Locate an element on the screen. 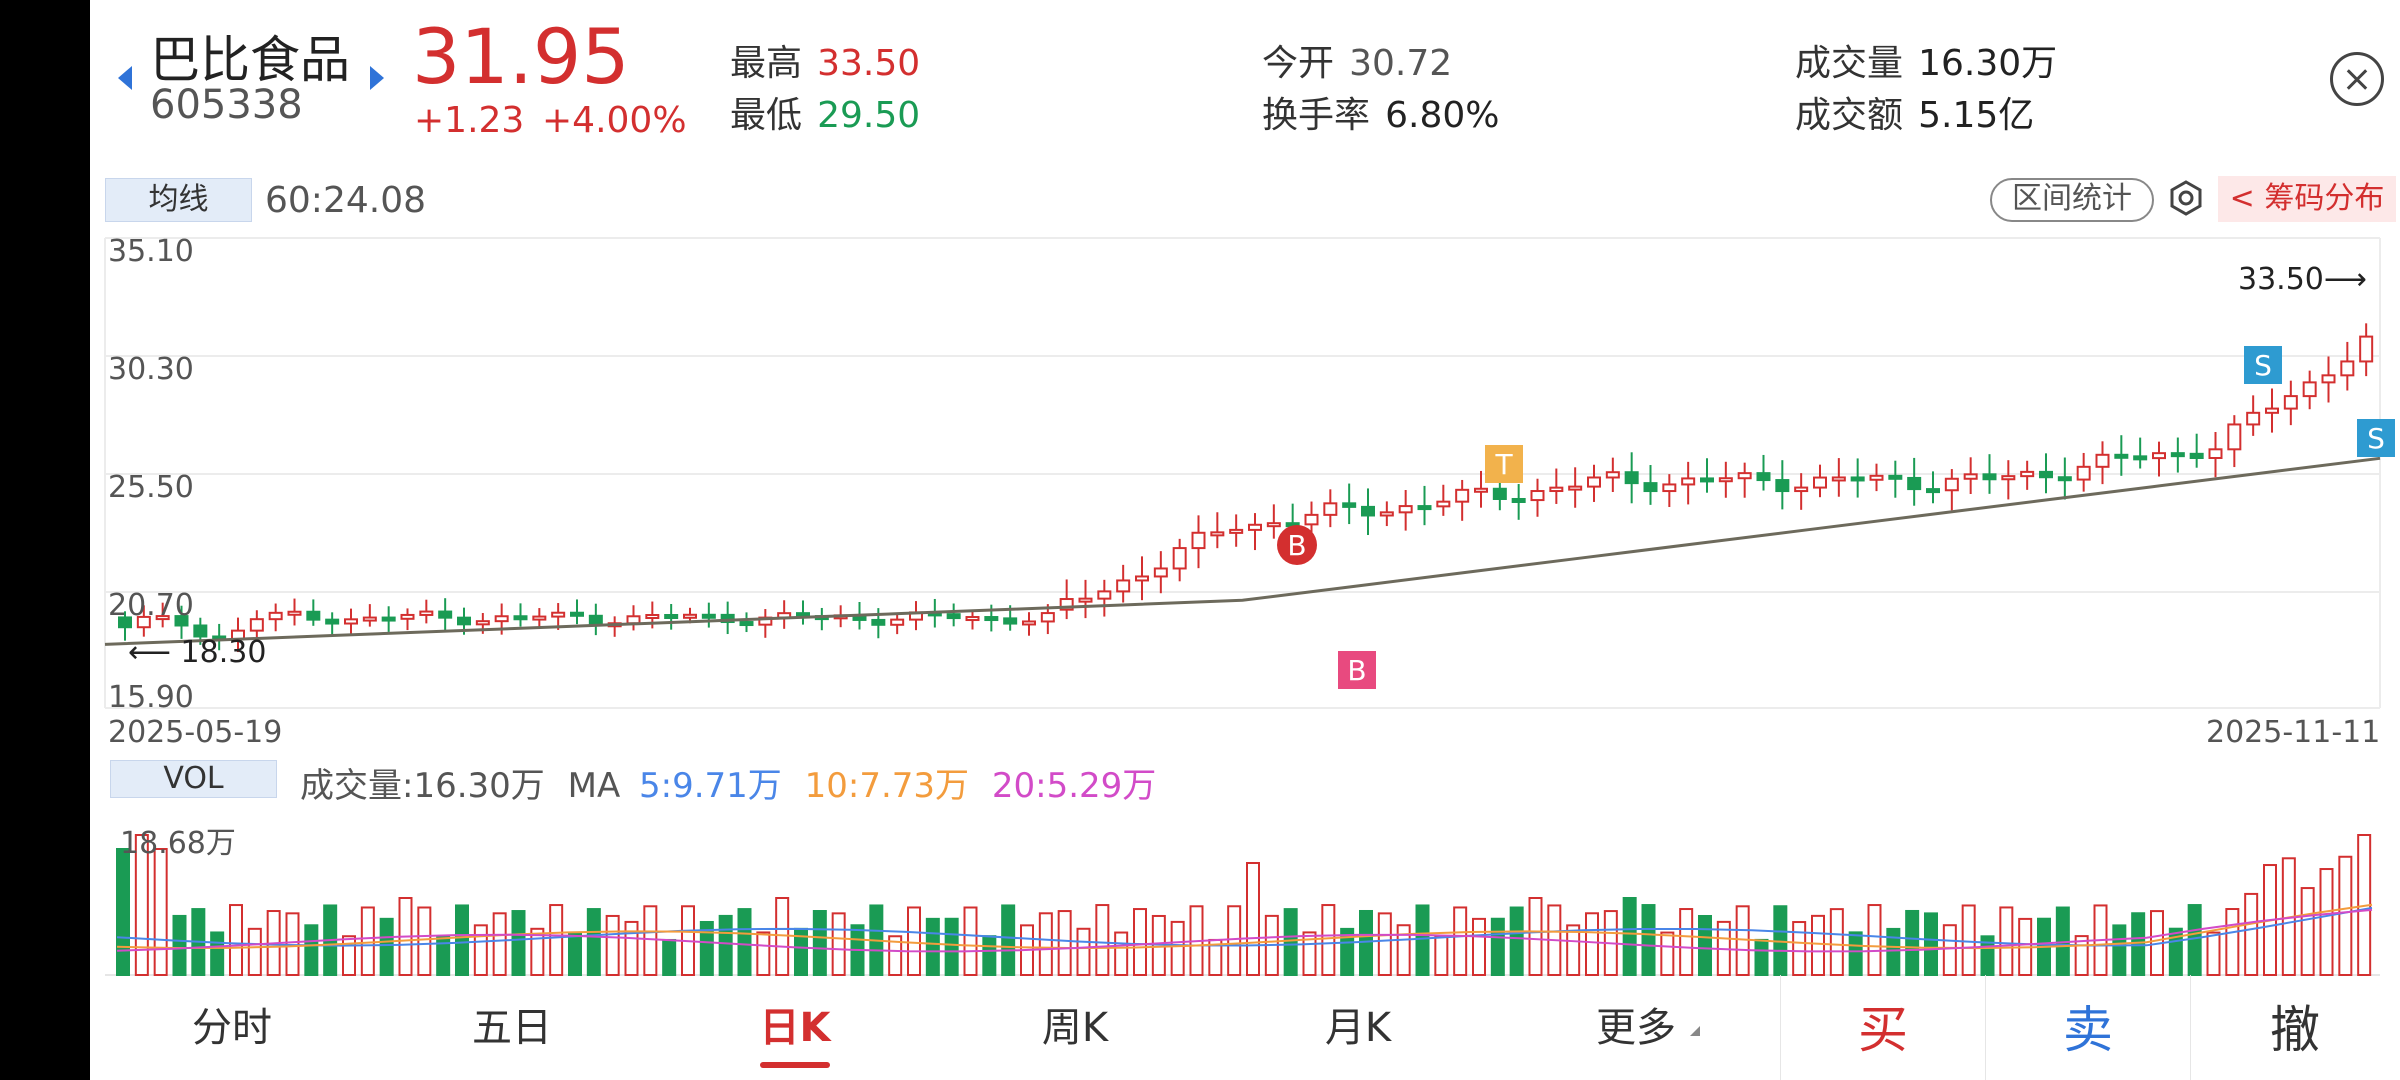 This screenshot has height=1080, width=2400. ma-chip: 均线 is located at coordinates (178, 200).